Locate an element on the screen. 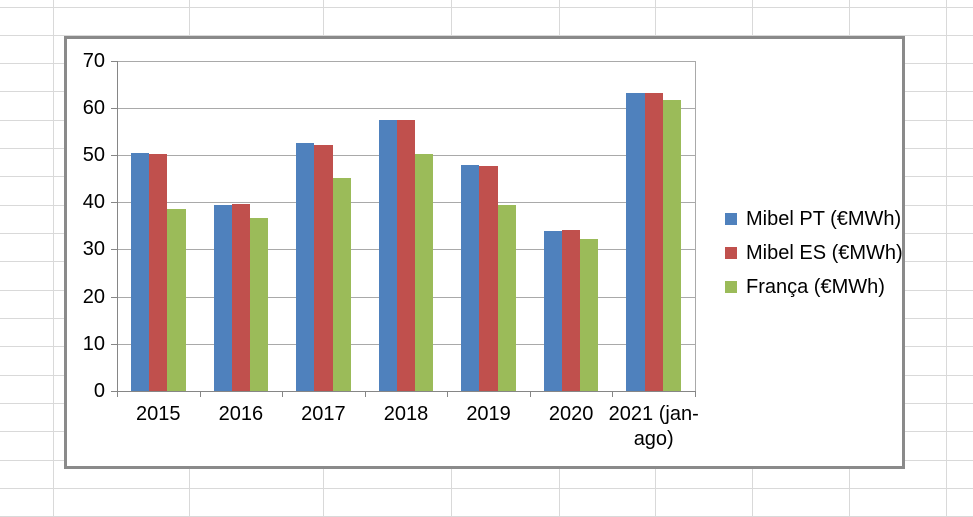  y-axis-label: 20 is located at coordinates (93, 296).